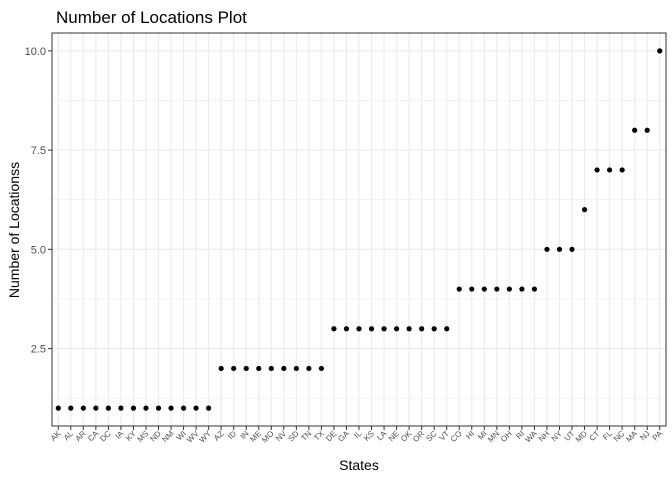  I want to click on y-tick-label: 5.0, so click(38, 250).